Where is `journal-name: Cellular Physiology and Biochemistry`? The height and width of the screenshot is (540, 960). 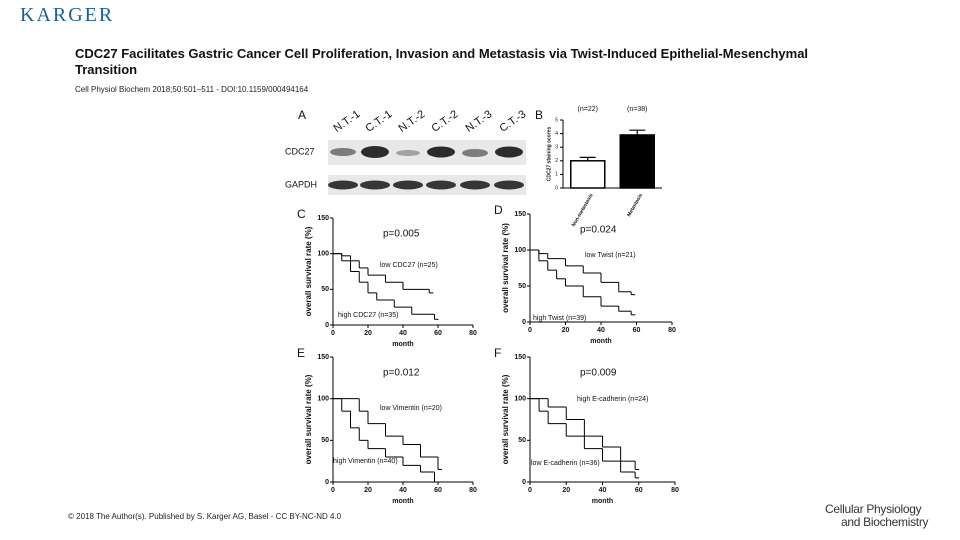
journal-name: Cellular Physiology and Biochemistry is located at coordinates (877, 515).